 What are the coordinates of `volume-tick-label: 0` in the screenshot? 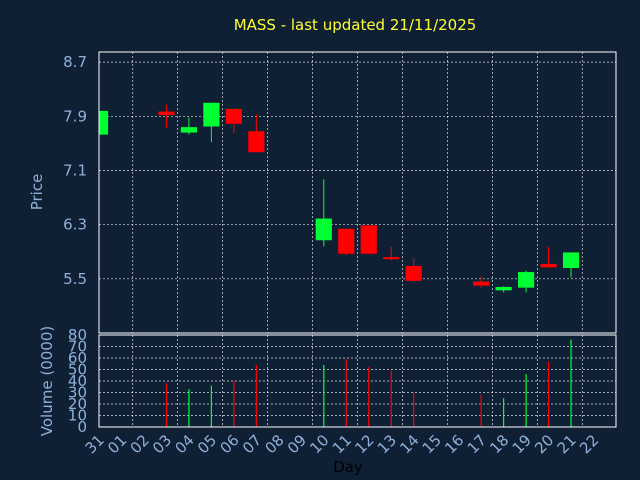 It's located at (82, 427).